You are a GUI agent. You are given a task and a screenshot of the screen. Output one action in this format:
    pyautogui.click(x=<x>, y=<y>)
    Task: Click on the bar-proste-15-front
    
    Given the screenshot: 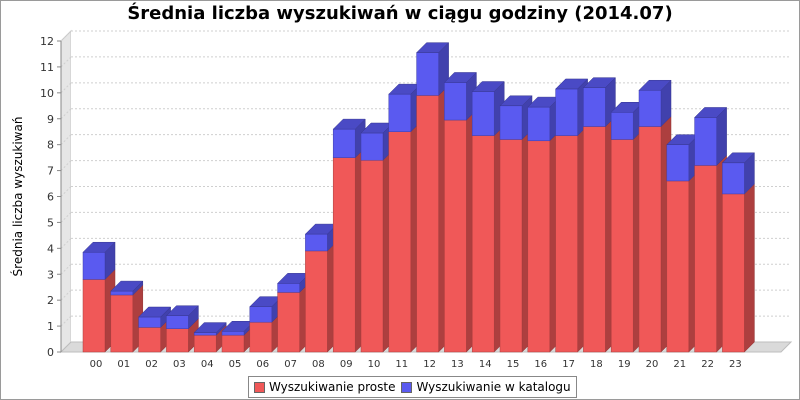 What is the action you would take?
    pyautogui.click(x=511, y=246)
    